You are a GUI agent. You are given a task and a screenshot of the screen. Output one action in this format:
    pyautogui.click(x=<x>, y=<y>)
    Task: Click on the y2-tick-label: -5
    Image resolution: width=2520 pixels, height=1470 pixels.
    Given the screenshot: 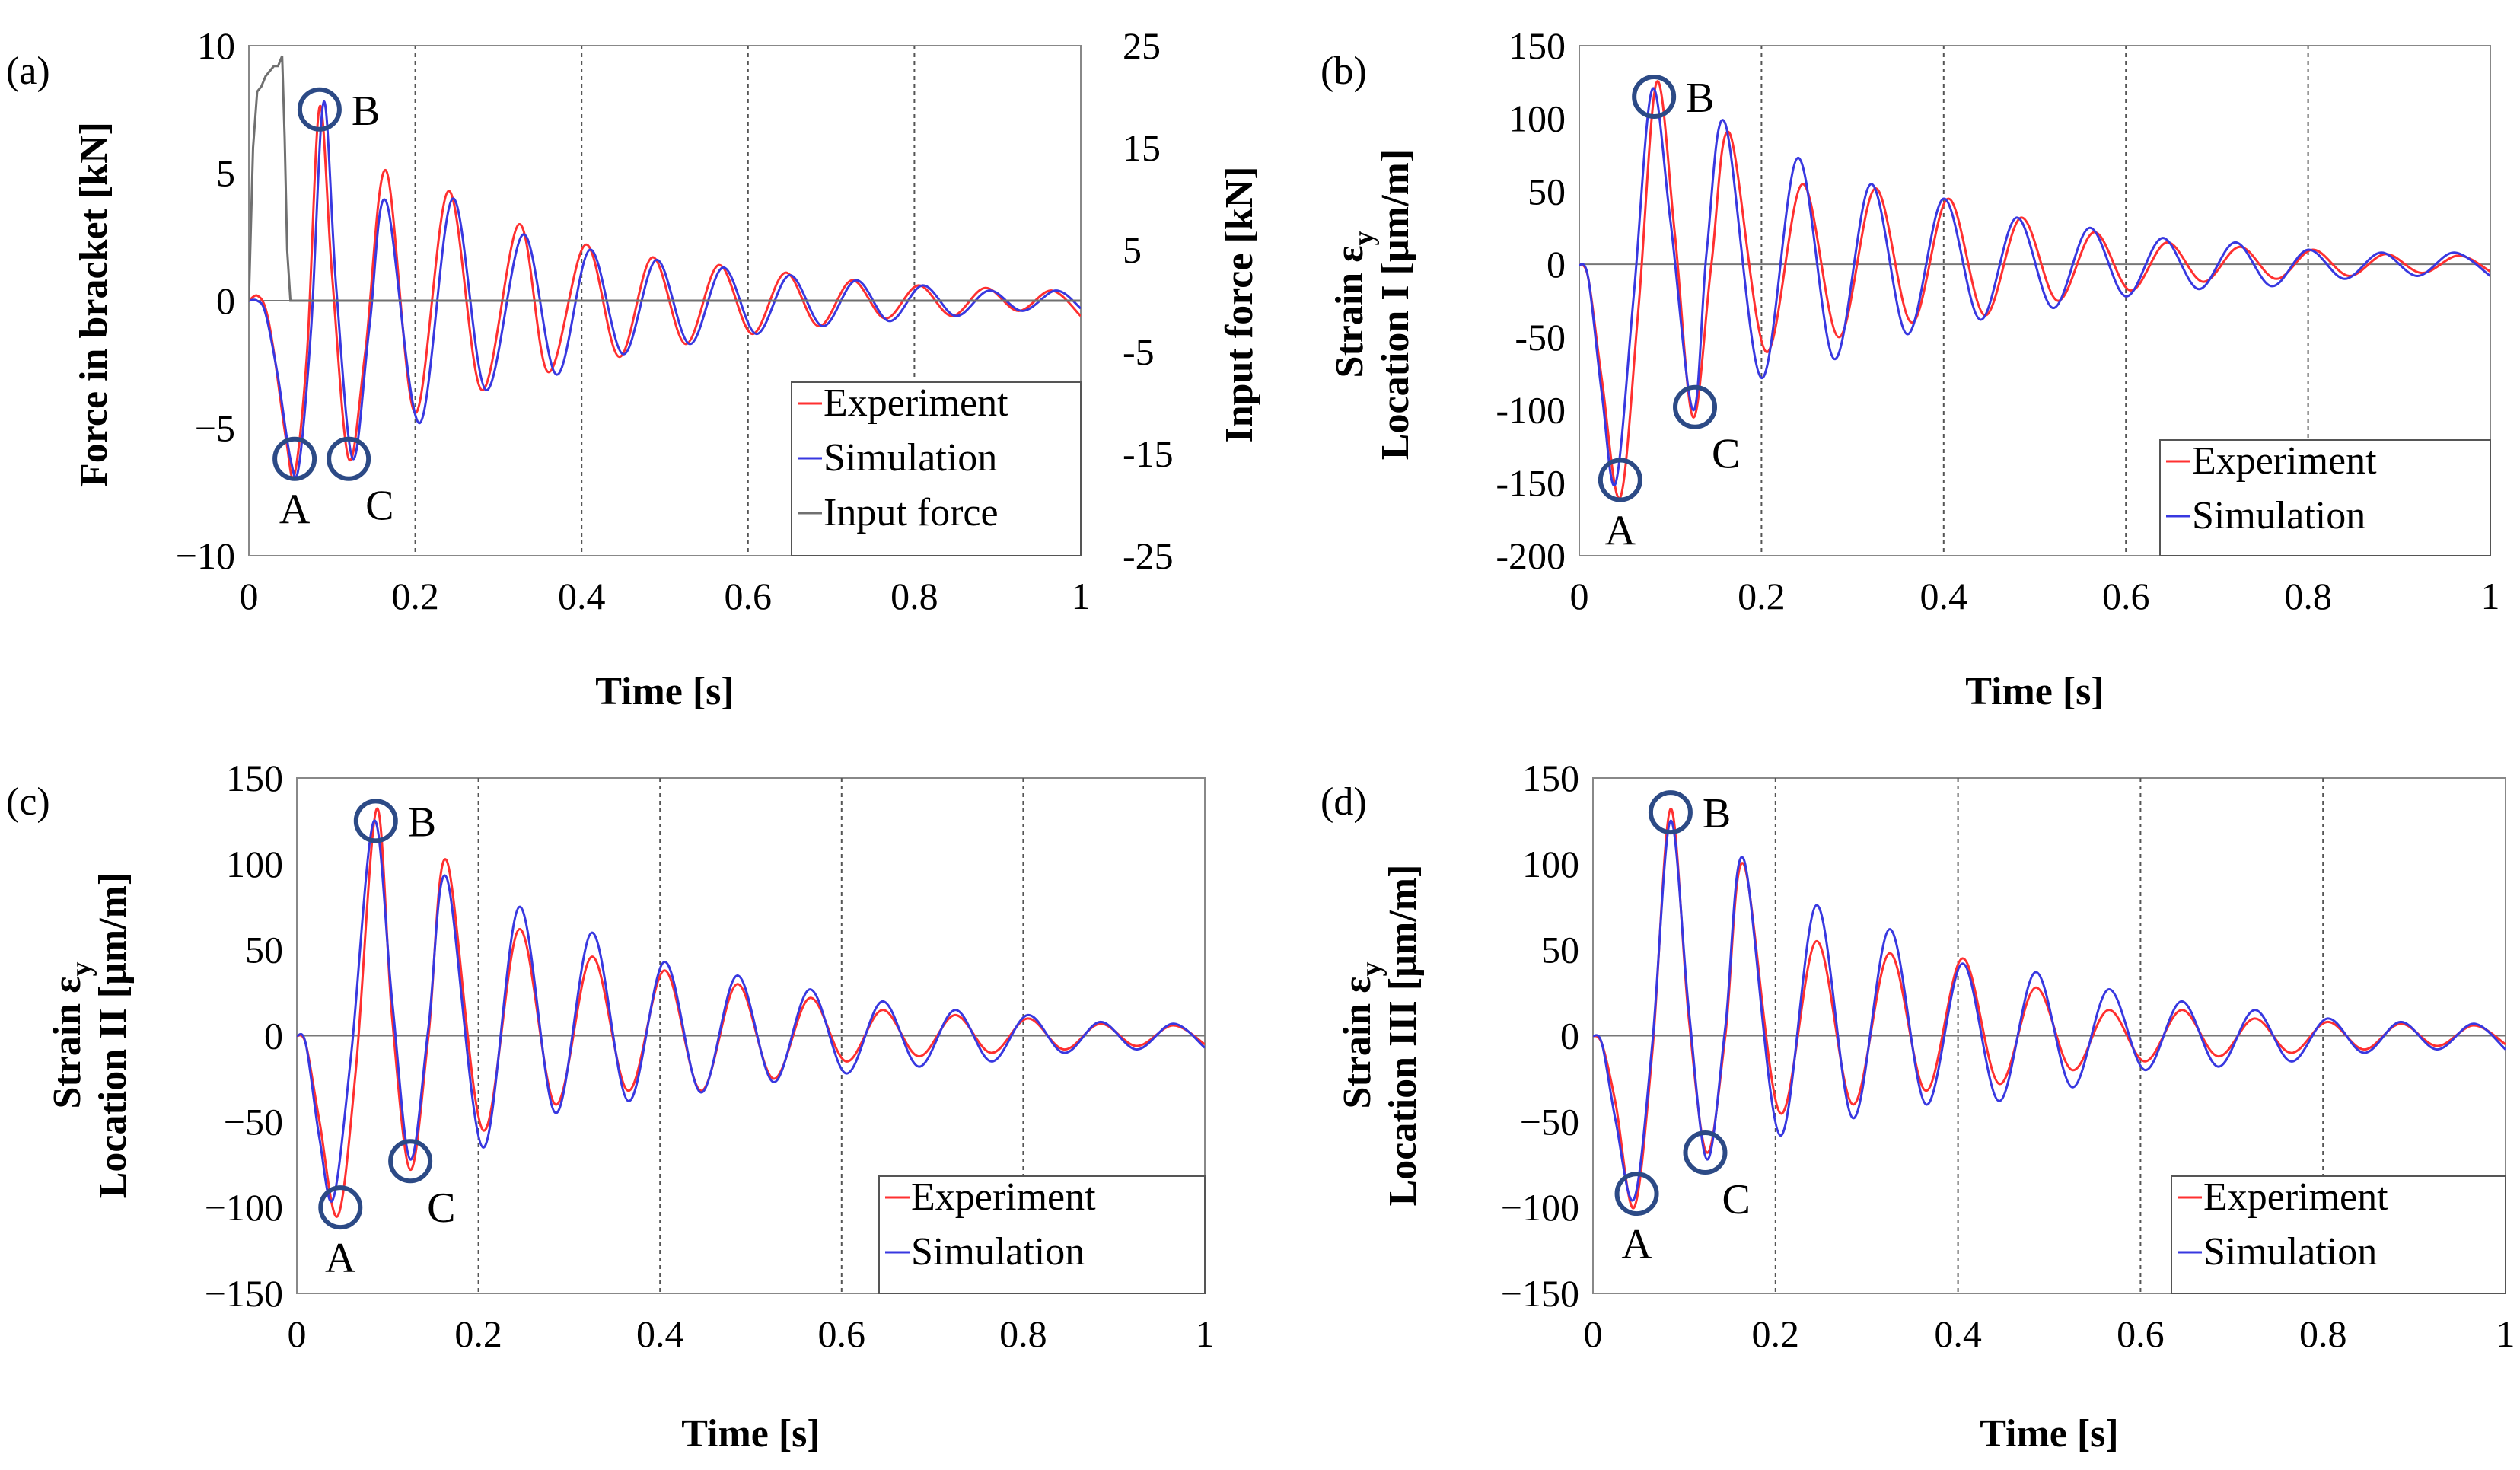 What is the action you would take?
    pyautogui.click(x=1139, y=352)
    